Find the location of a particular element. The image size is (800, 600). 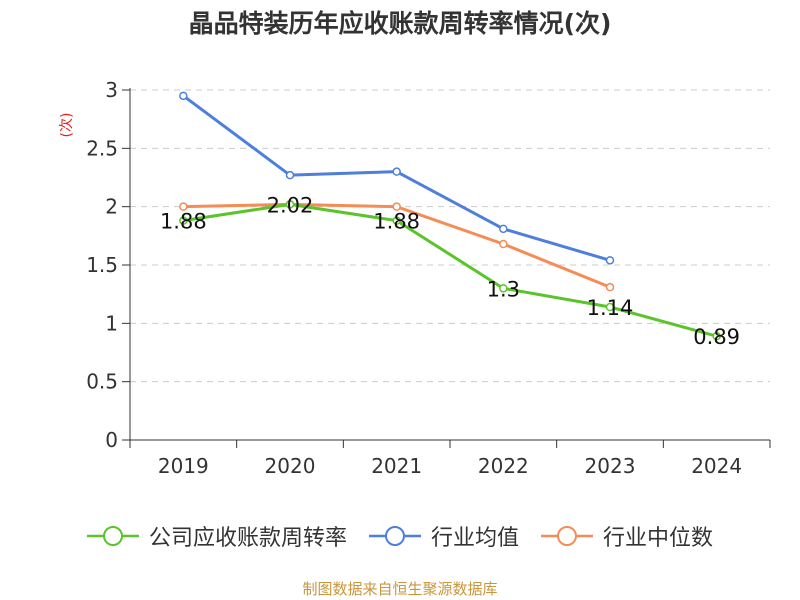

data-label: 0.89 is located at coordinates (716, 337).